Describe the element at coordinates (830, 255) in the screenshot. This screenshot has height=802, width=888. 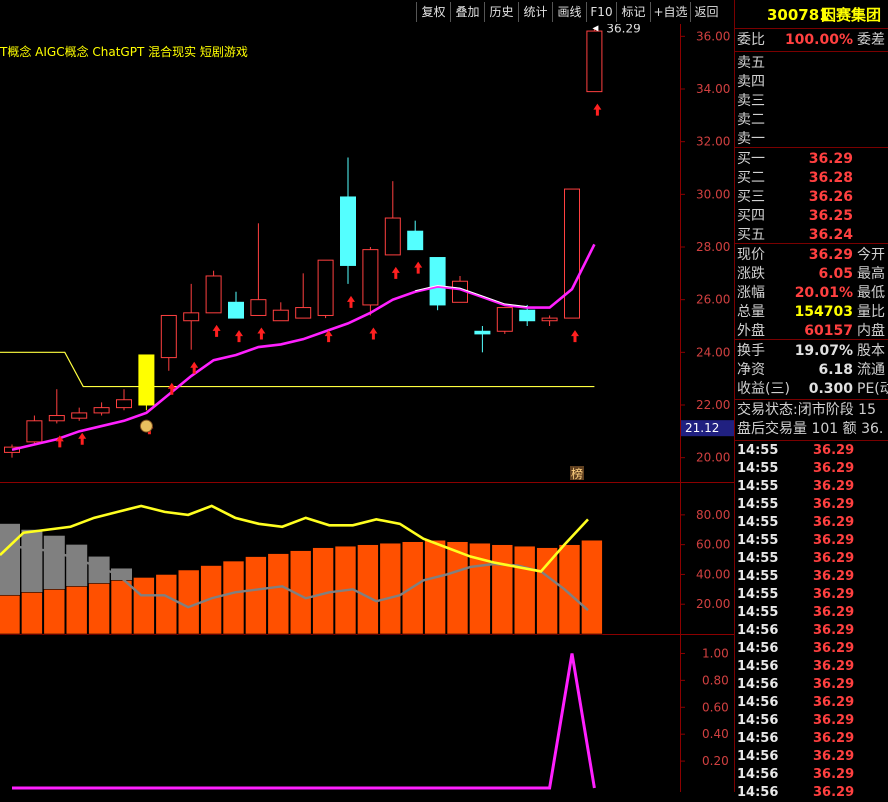
I see `stat-row-0-value: 36.29` at that location.